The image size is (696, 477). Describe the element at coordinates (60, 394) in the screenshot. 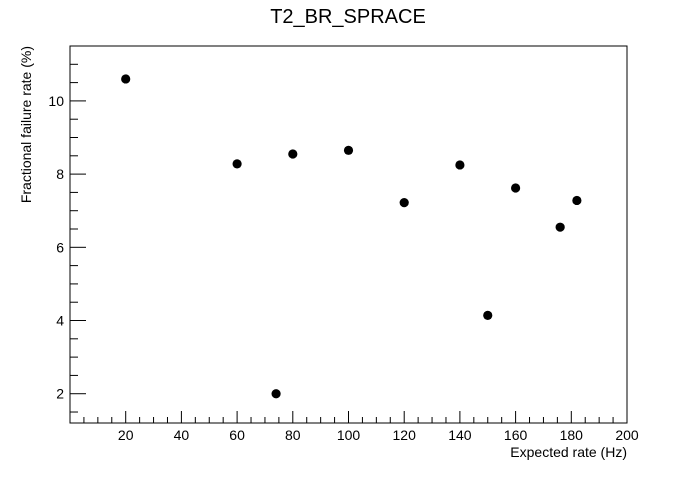

I see `y-tick-label: 2` at that location.